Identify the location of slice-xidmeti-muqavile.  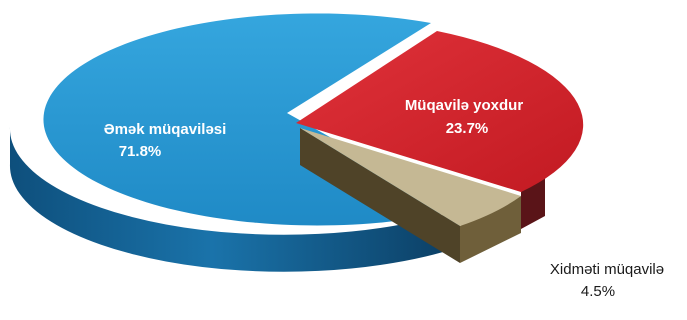
(410, 177).